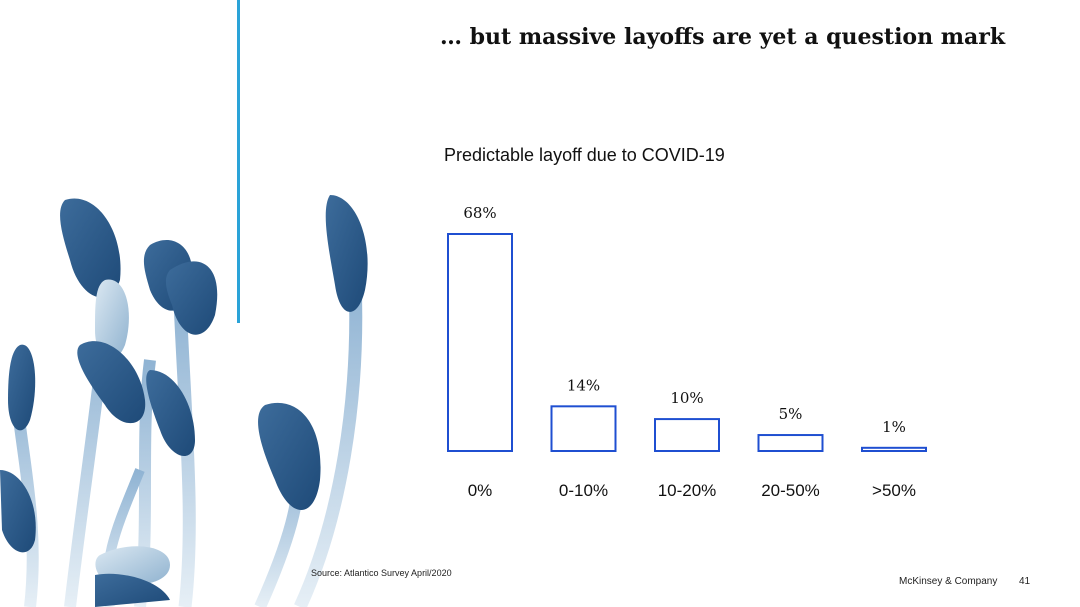 This screenshot has height=607, width=1080. What do you see at coordinates (686, 398) in the screenshot?
I see `value-label-3: 10%` at bounding box center [686, 398].